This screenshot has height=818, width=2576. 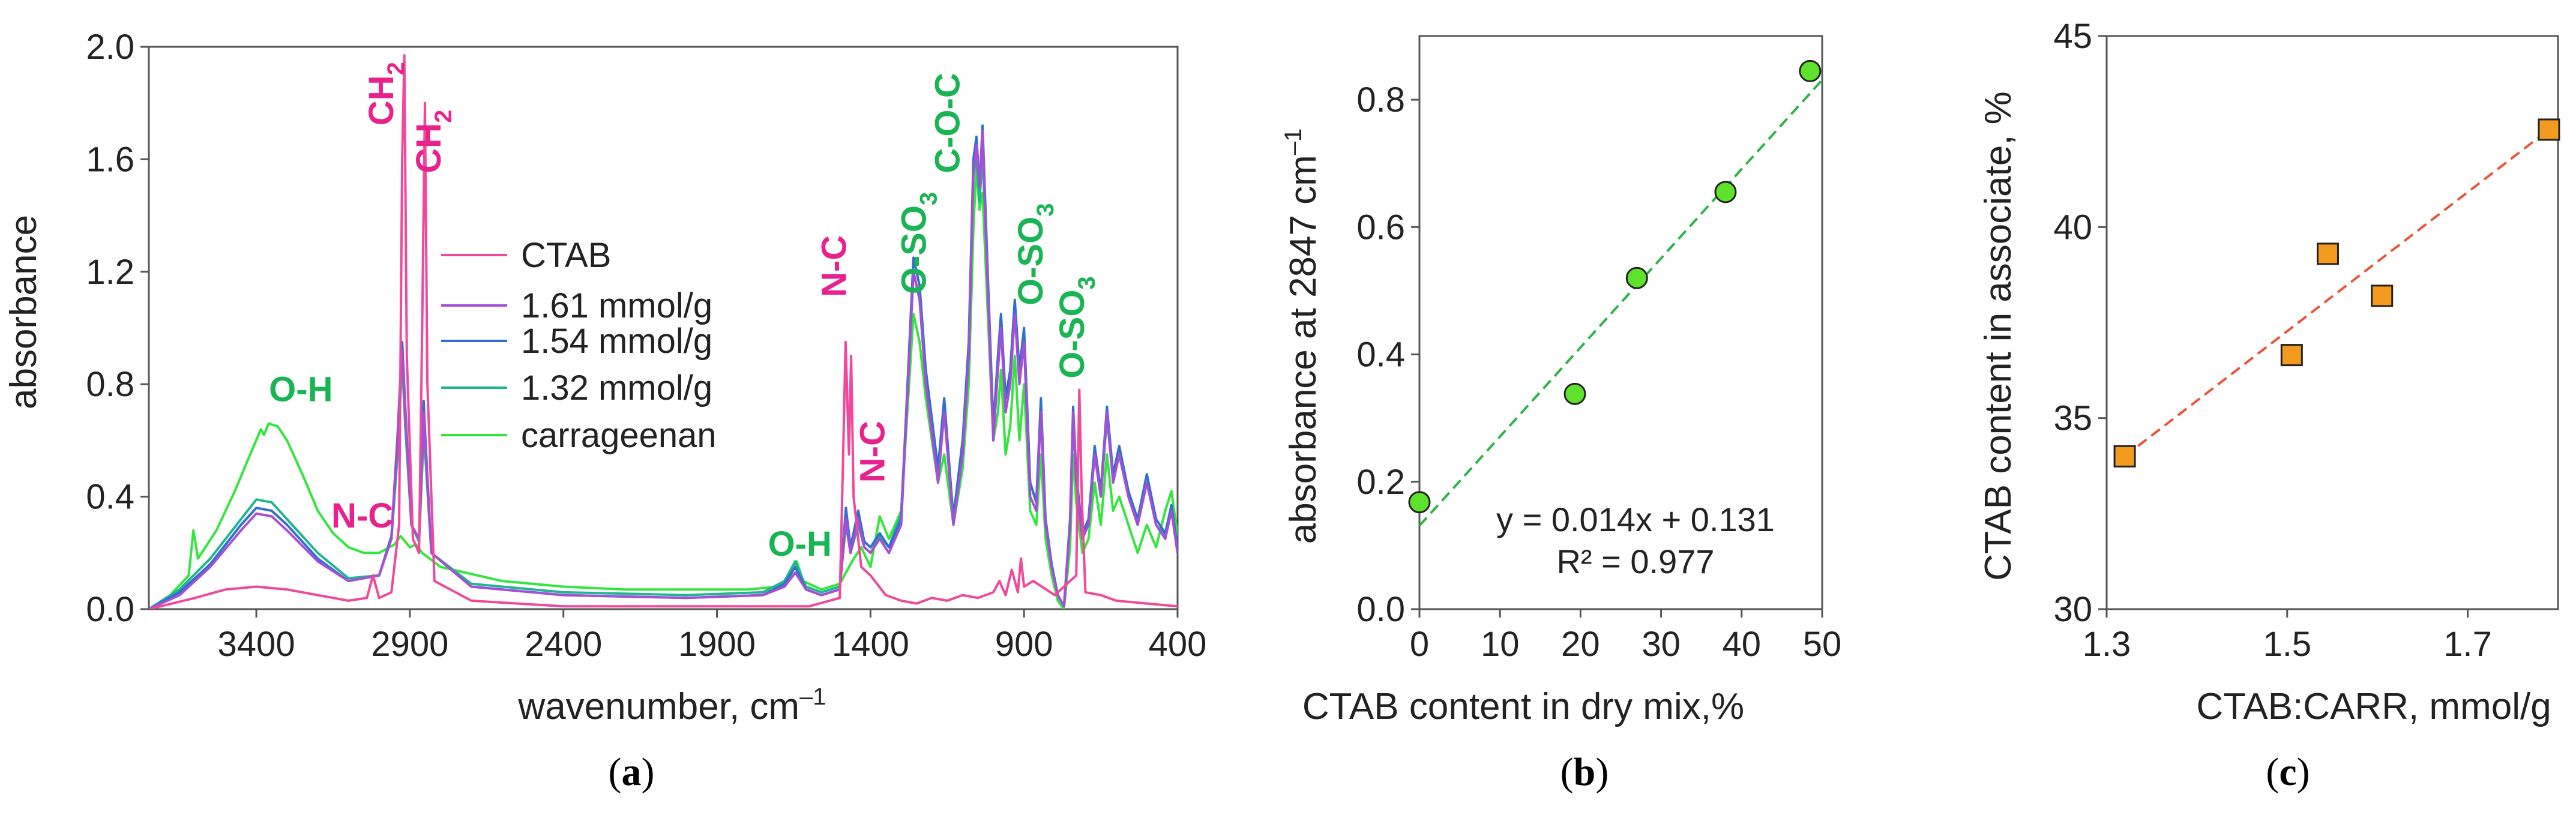 What do you see at coordinates (1076, 327) in the screenshot?
I see `panel-a-annotation-11: O-SO3` at bounding box center [1076, 327].